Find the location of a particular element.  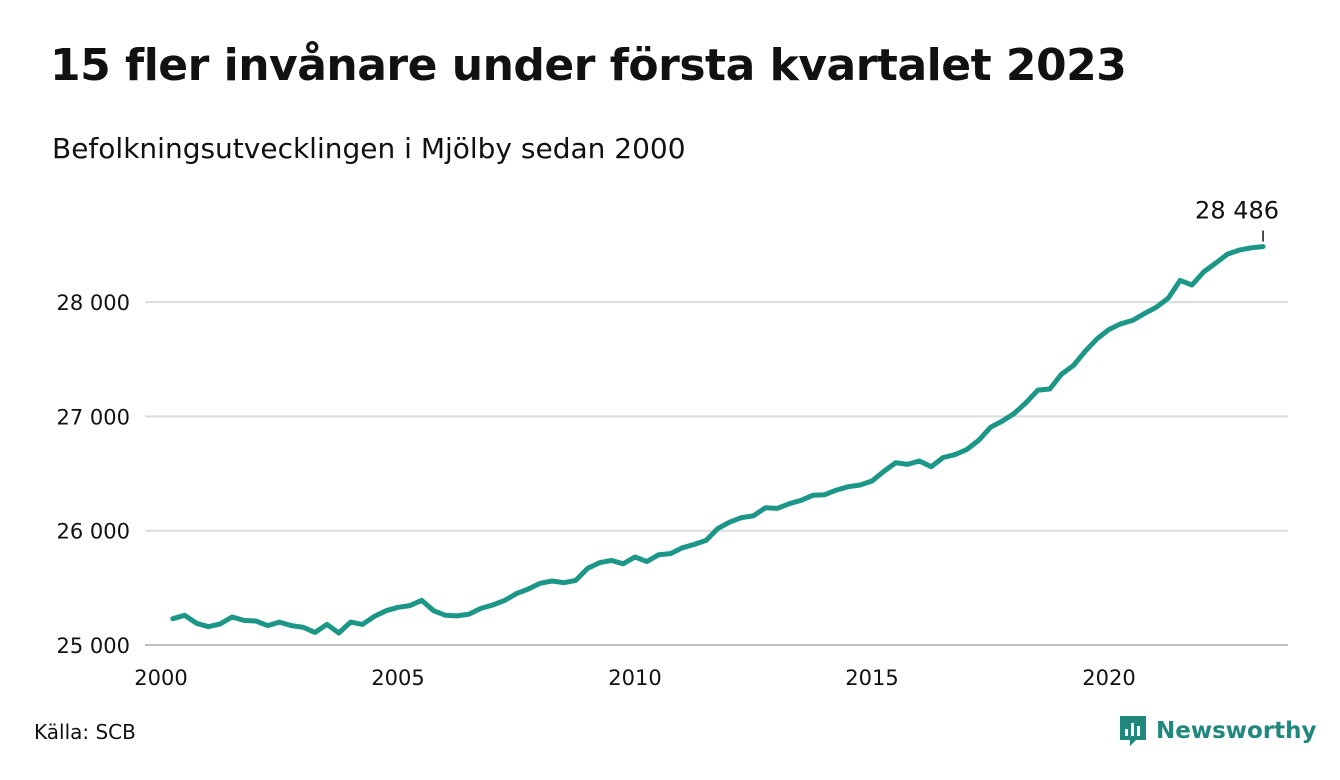

newsworthy-logo-icon is located at coordinates (1133, 731).